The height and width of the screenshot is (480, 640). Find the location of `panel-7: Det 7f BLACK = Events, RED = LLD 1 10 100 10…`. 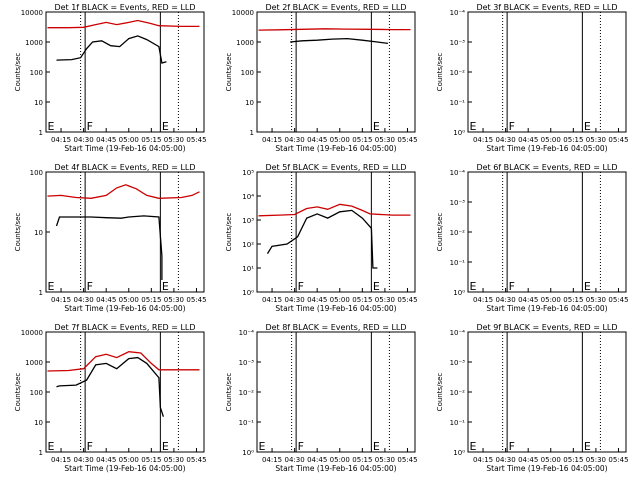

panel-7: Det 7f BLACK = Events, RED = LLD 1 10 100 10… is located at coordinates (110, 398).